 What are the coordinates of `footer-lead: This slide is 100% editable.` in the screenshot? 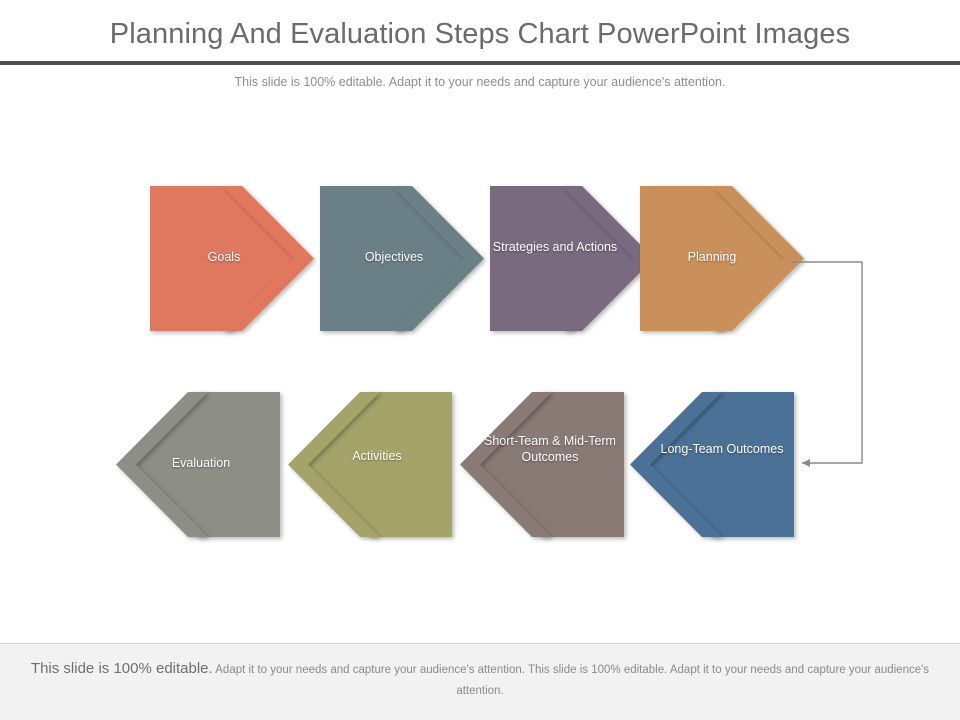 It's located at (121, 668).